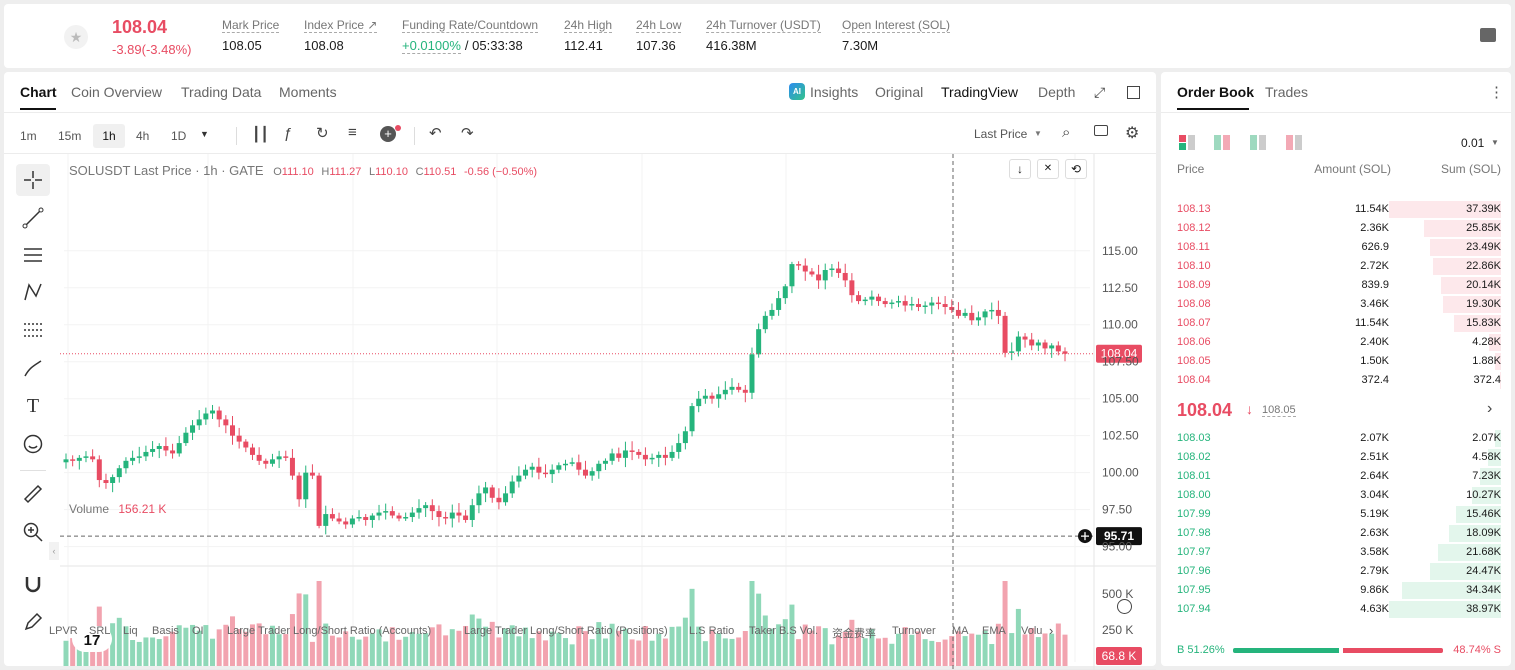 Image resolution: width=1515 pixels, height=670 pixels. I want to click on trend-line-tool-icon, so click(33, 218).